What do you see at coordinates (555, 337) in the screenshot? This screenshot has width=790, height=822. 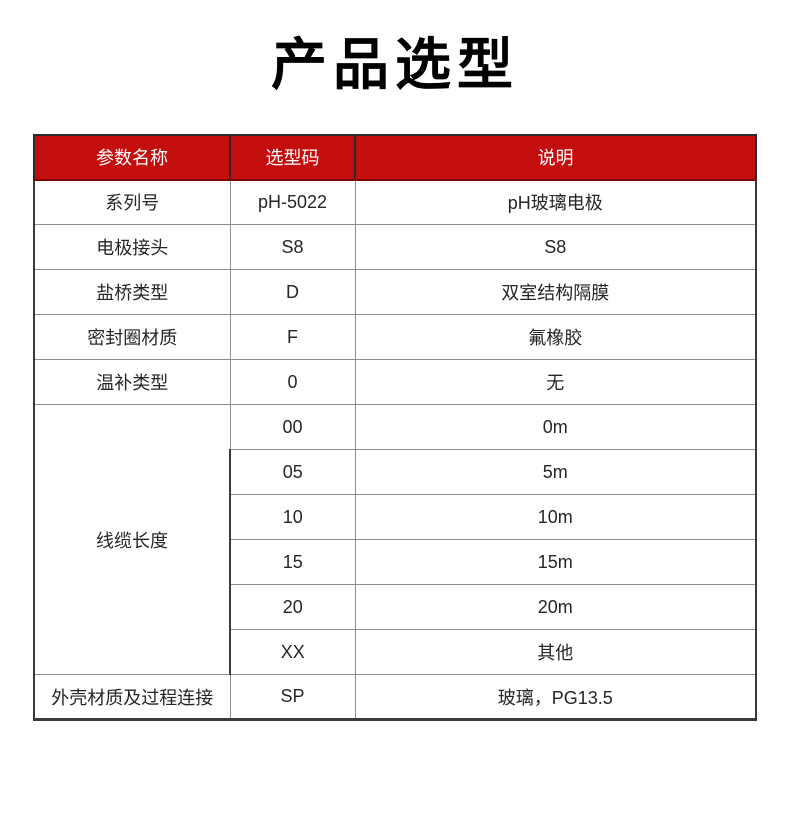 I see `desc-cell: 氟橡胶` at bounding box center [555, 337].